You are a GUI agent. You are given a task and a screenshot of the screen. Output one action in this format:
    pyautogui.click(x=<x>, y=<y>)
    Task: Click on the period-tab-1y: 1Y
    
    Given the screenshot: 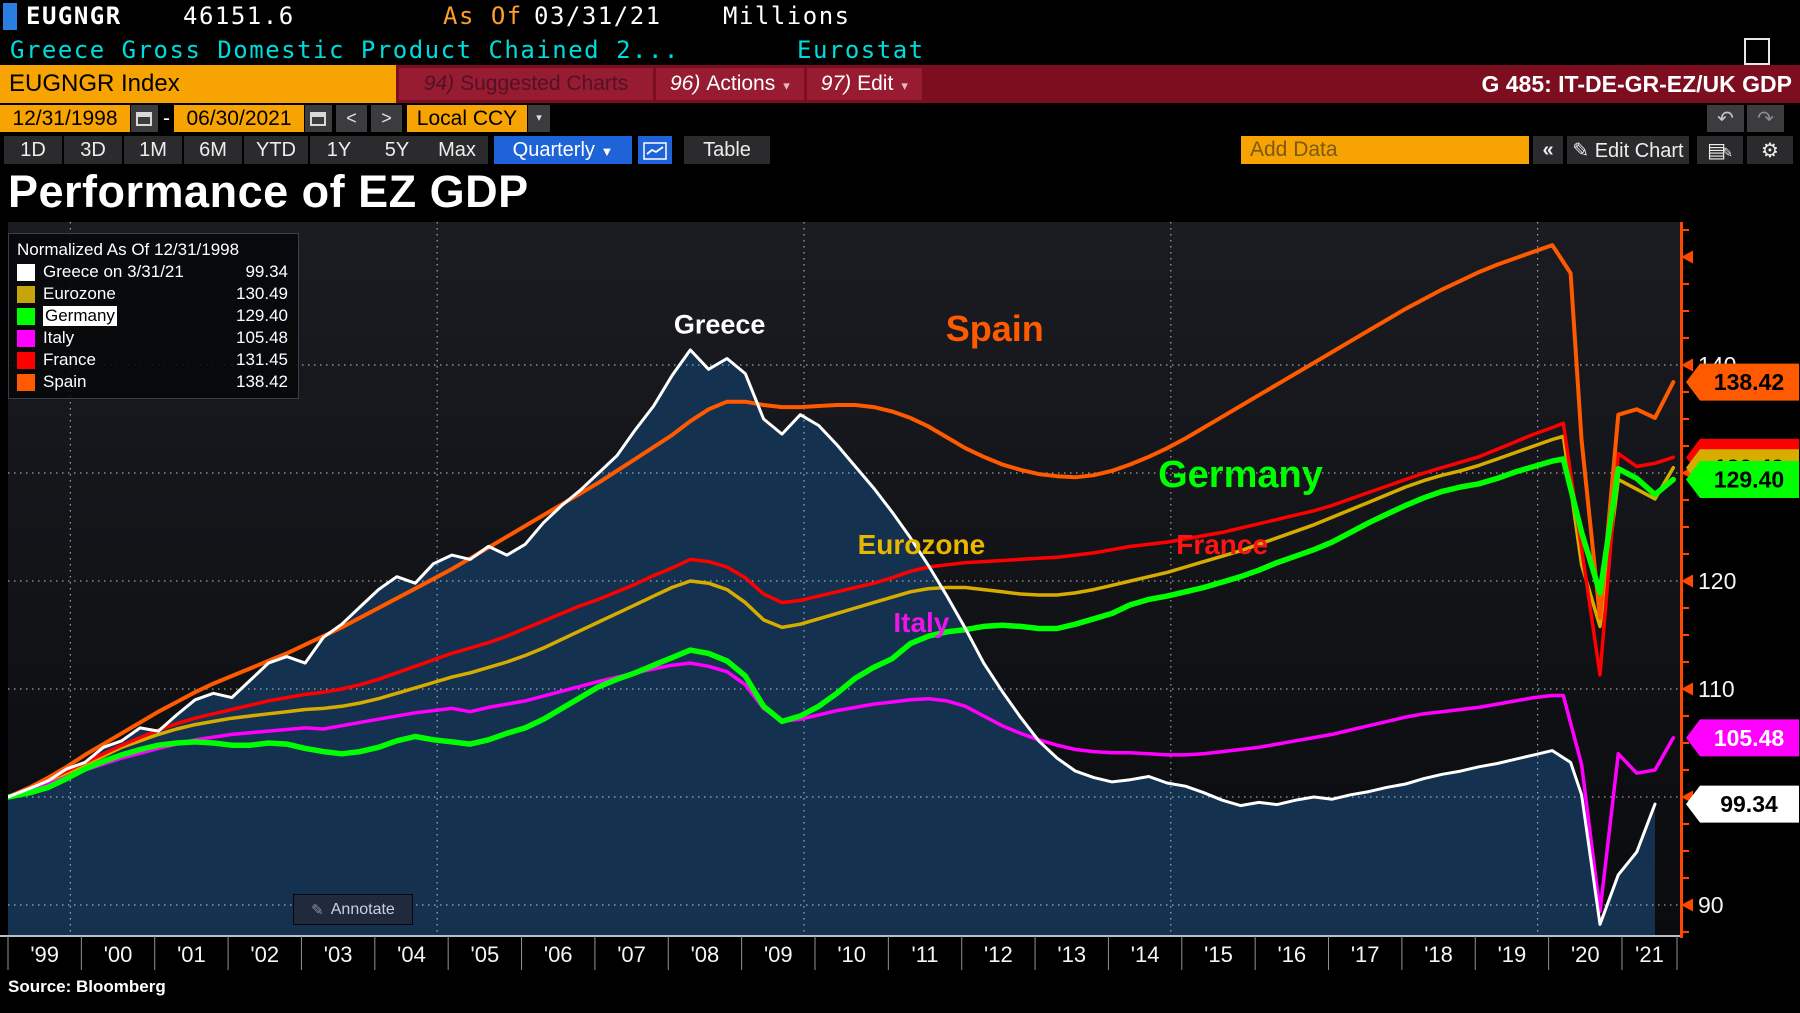 What is the action you would take?
    pyautogui.click(x=339, y=150)
    